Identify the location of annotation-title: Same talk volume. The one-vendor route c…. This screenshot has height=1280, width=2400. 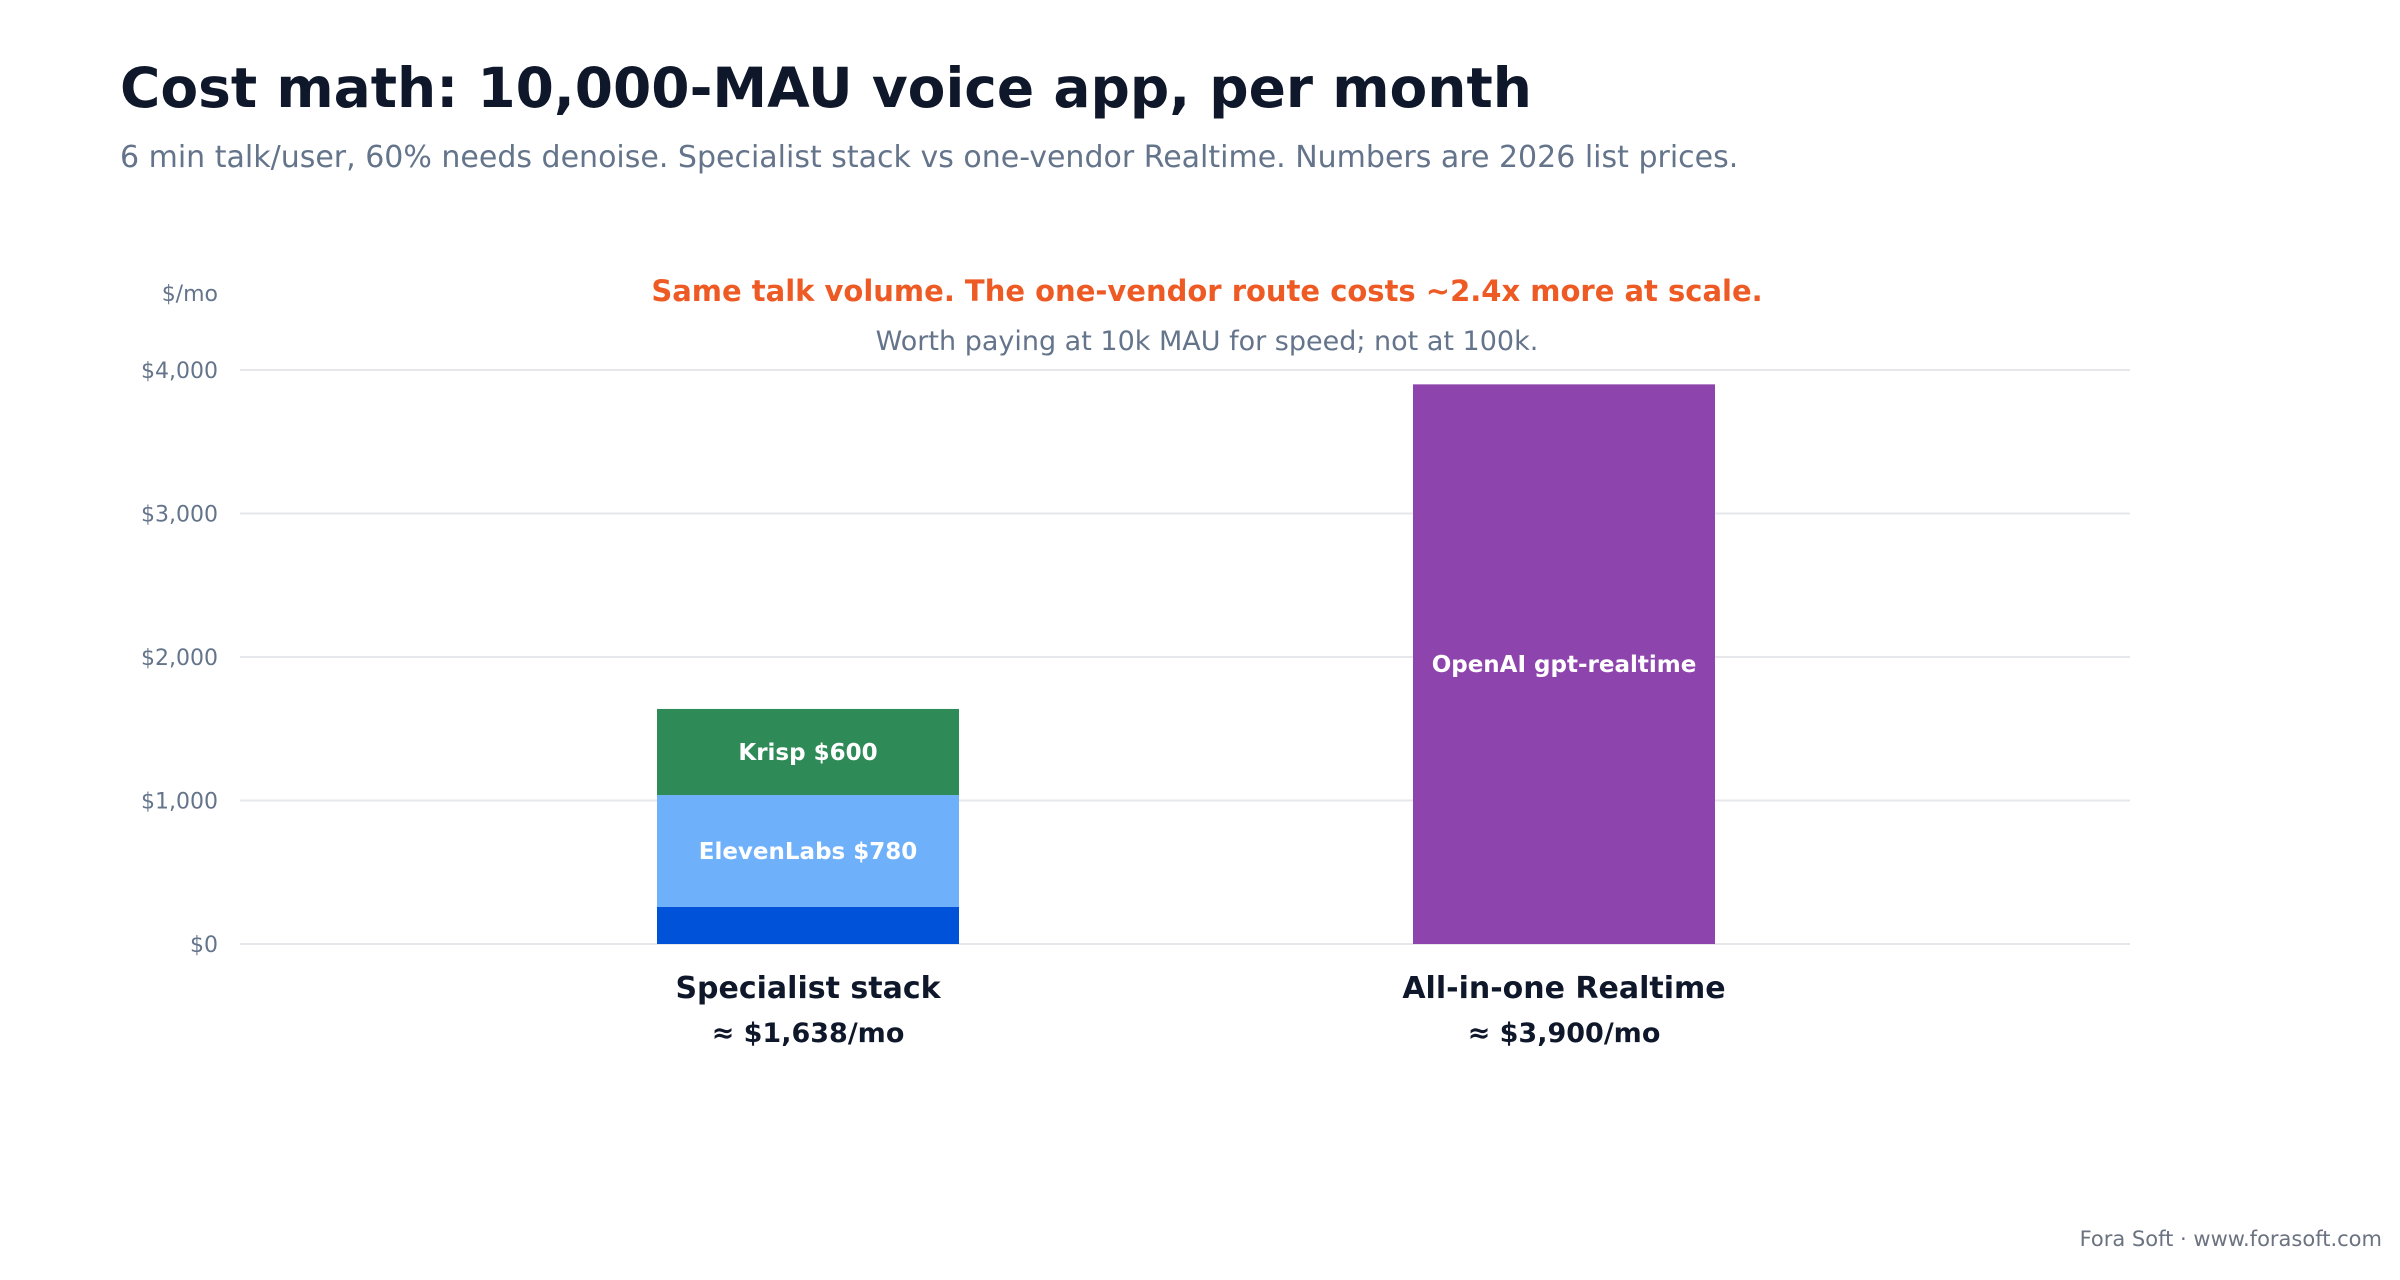
(1206, 291).